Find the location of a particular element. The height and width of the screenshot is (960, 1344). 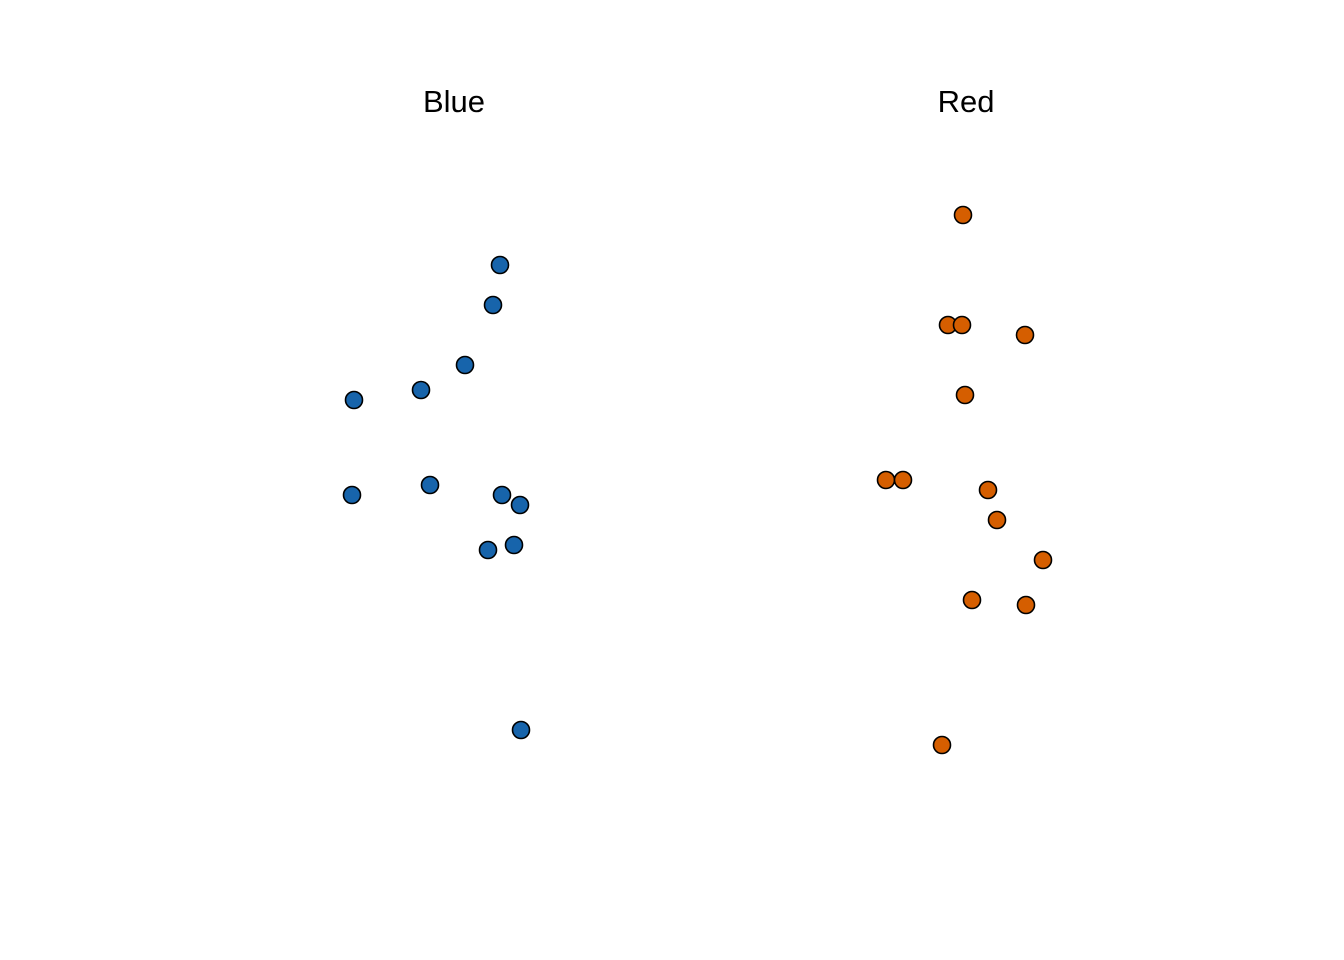

panel-red: Red is located at coordinates (964, 419).